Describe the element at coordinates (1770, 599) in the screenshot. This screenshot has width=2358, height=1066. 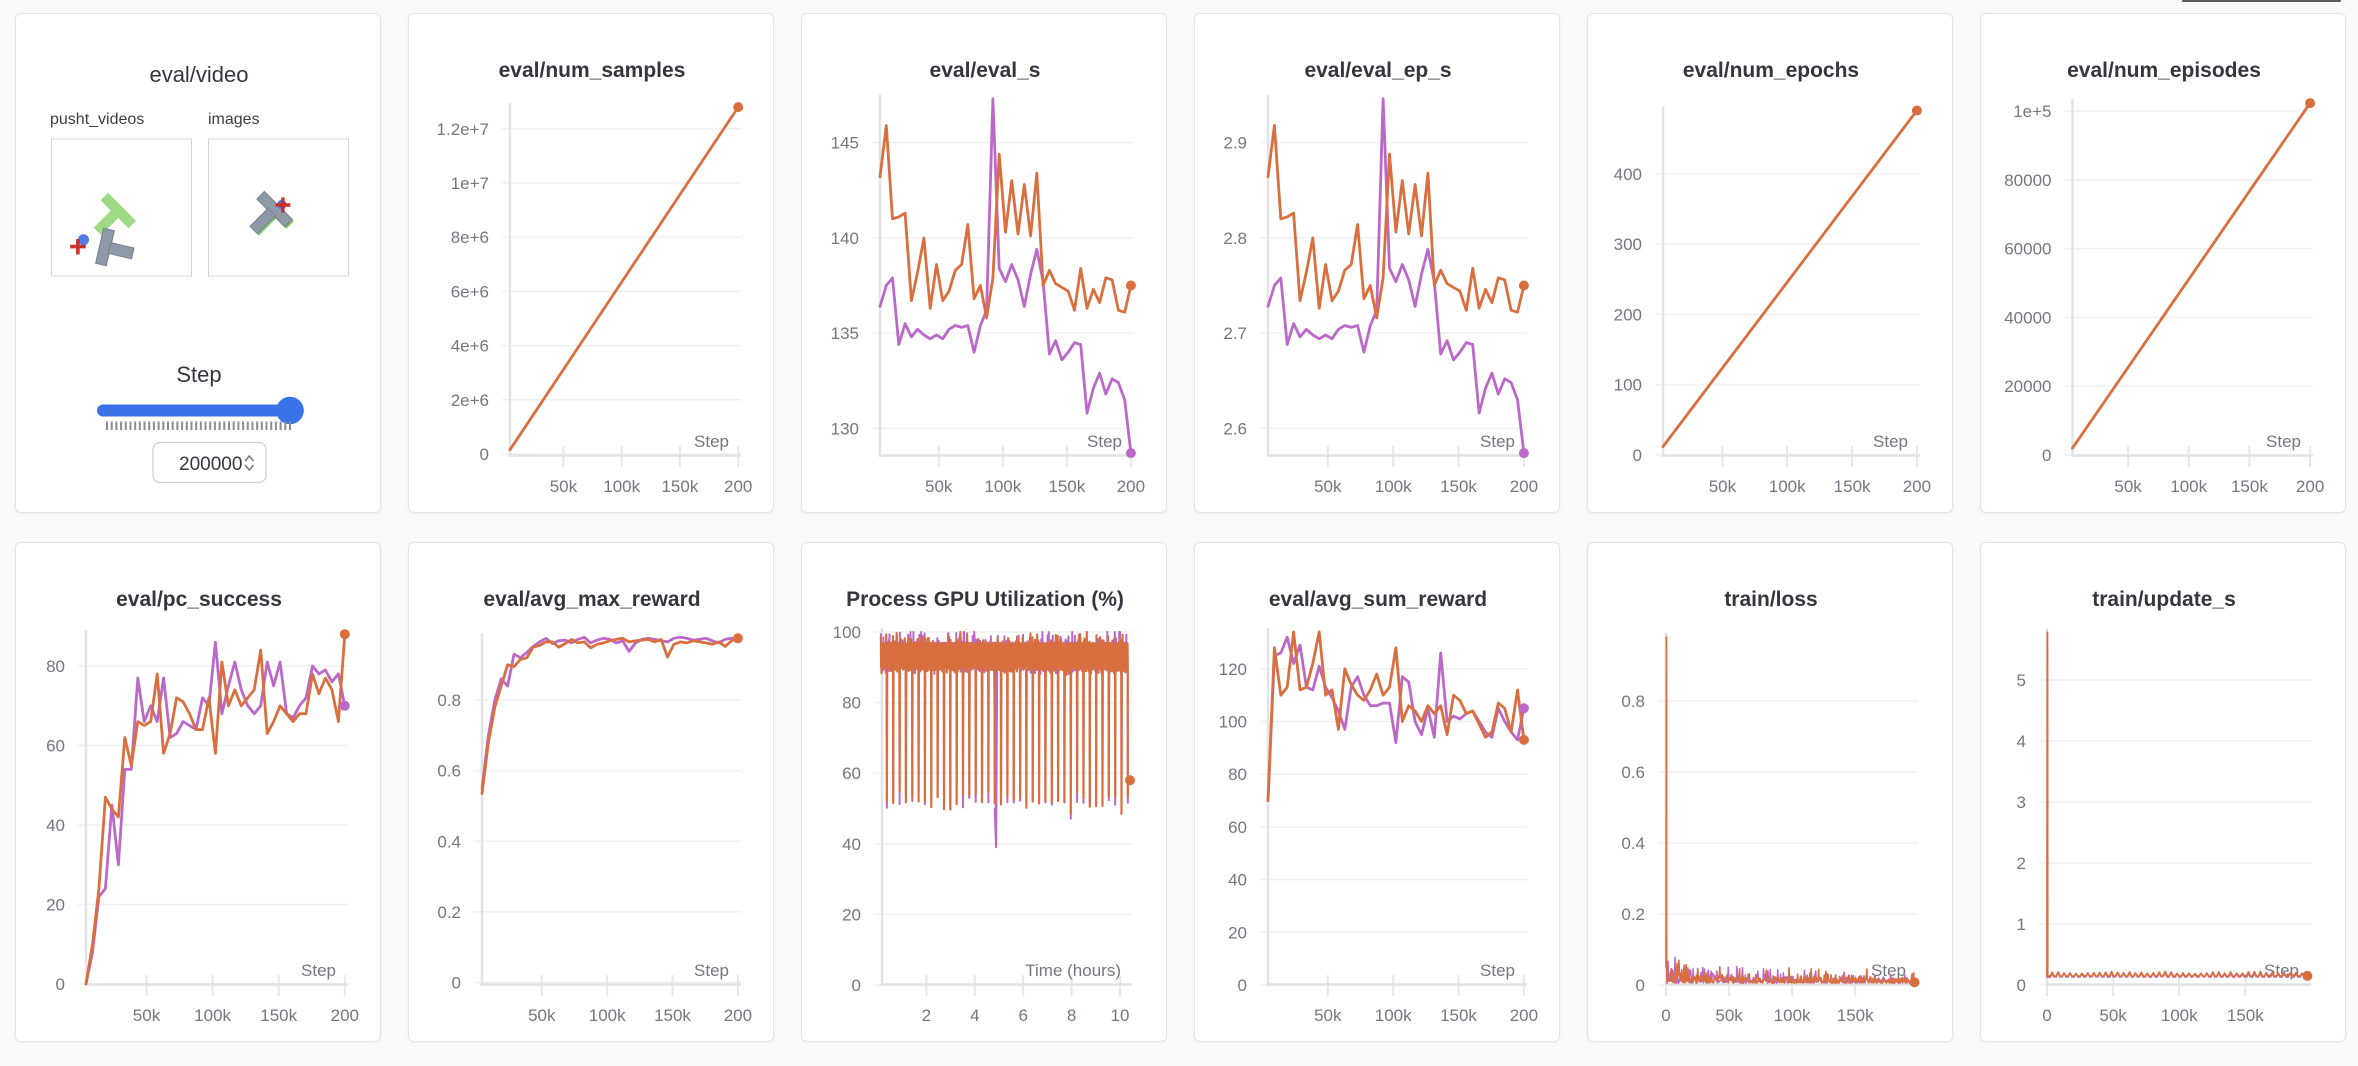
I see `svg-text: train/loss` at that location.